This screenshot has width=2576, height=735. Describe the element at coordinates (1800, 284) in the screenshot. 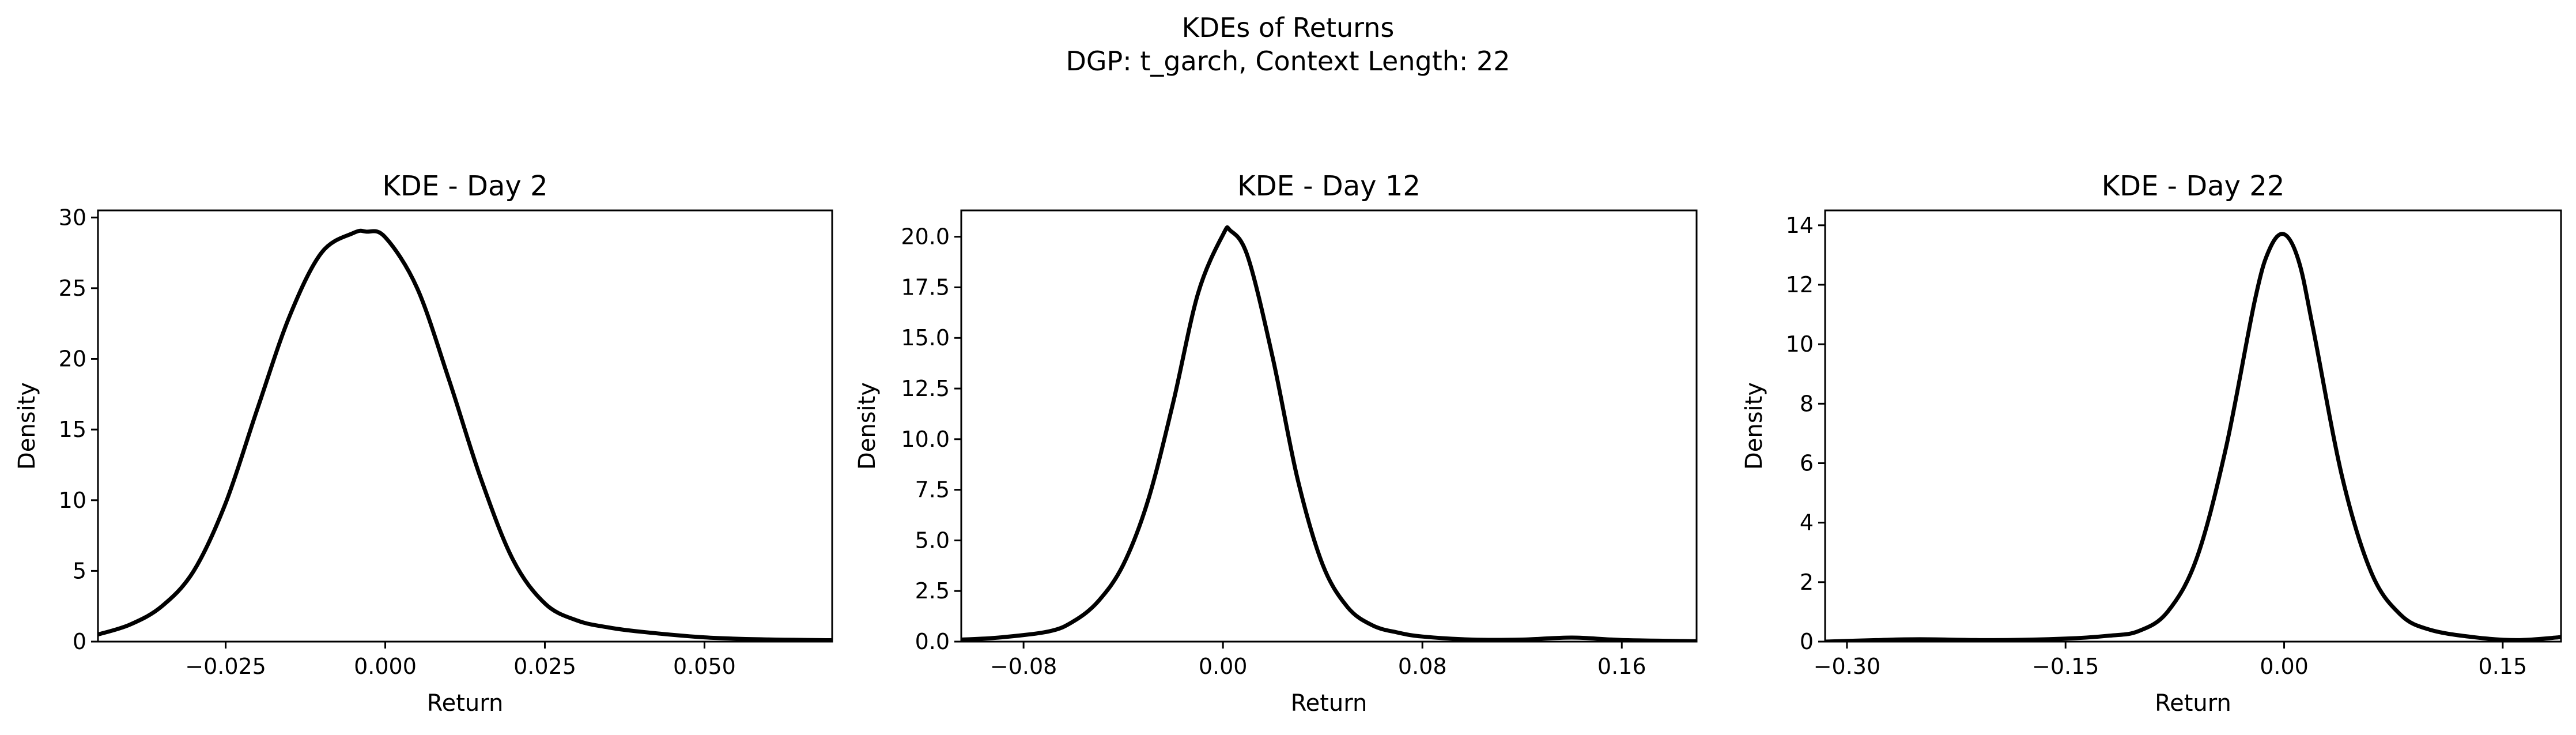

I see `y-tick-label: 12` at that location.